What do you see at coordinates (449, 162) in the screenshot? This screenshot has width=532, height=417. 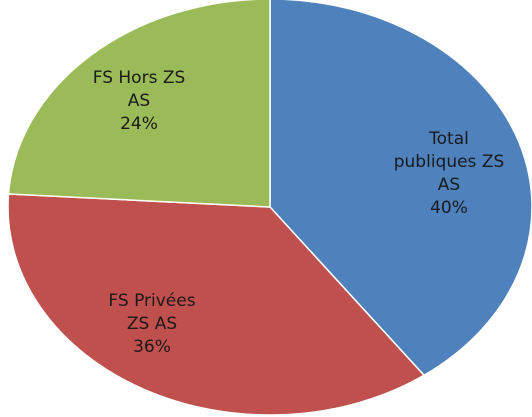 I see `category-label: Total publiques ZS AS` at bounding box center [449, 162].